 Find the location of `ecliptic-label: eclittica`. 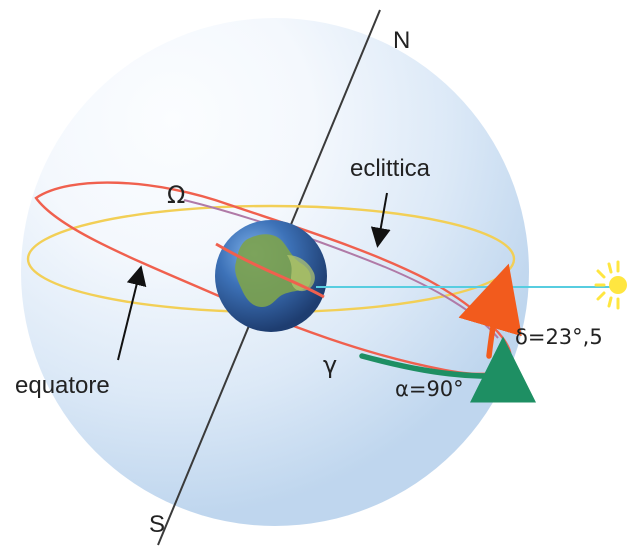

ecliptic-label: eclittica is located at coordinates (390, 168).